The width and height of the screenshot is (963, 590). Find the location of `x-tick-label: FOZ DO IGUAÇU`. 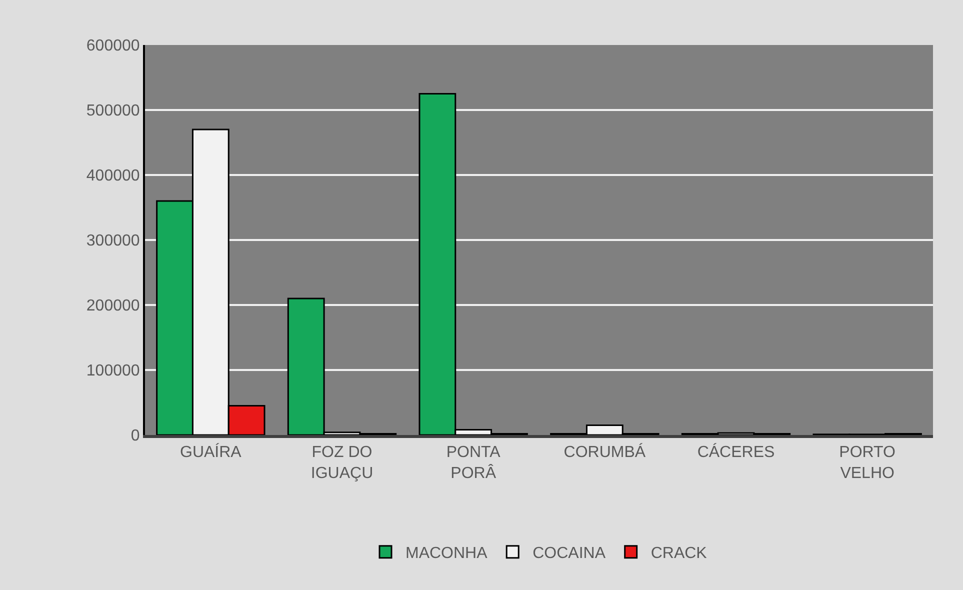

x-tick-label: FOZ DO IGUAÇU is located at coordinates (342, 463).